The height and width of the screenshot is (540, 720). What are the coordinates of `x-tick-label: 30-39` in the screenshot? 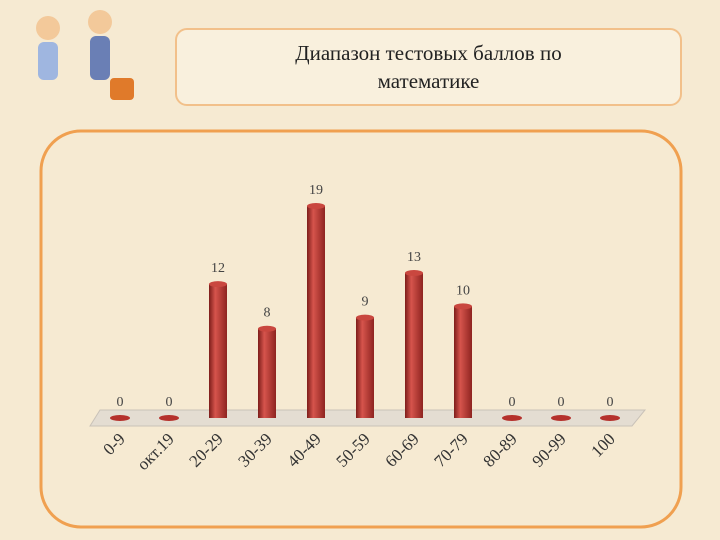 It's located at (254, 449).